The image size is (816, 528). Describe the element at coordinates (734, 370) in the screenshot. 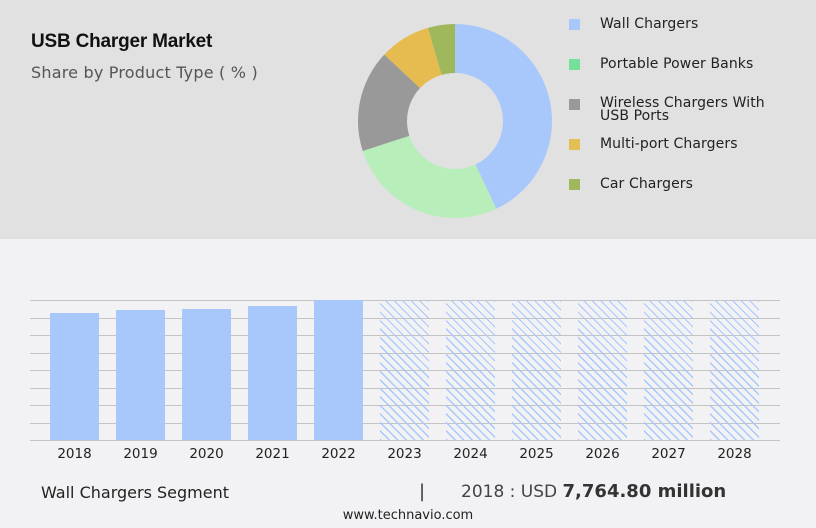

I see `bar-2028` at that location.